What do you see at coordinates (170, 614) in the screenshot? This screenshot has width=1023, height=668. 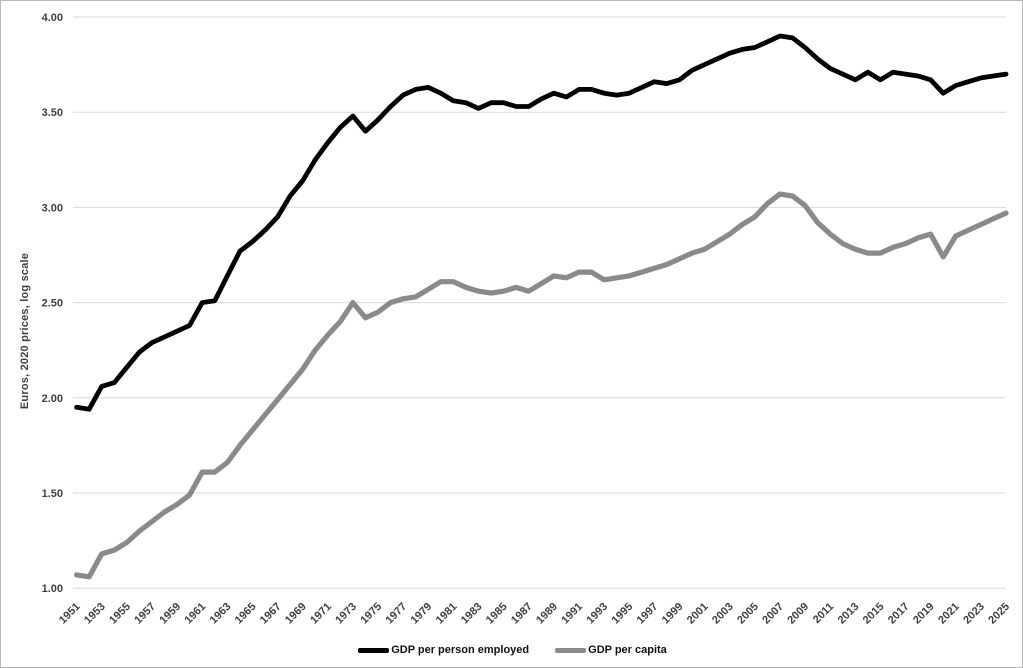 I see `x-tick-label: 1959` at bounding box center [170, 614].